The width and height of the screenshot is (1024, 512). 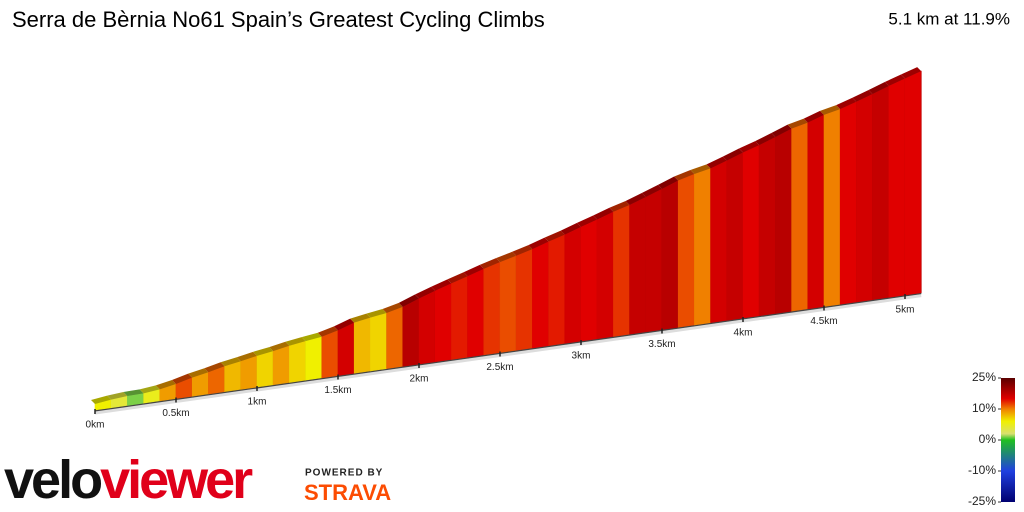 I want to click on x-tick-label: 1.5km, so click(x=337, y=390).